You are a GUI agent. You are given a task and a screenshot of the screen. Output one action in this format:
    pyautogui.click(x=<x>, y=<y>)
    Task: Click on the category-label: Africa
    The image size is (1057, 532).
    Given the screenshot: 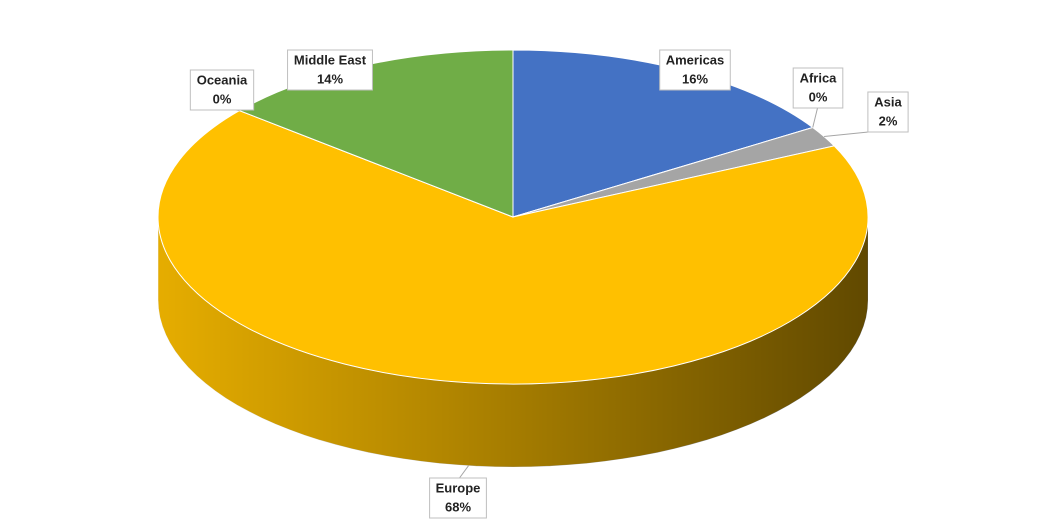 What is the action you would take?
    pyautogui.click(x=819, y=77)
    